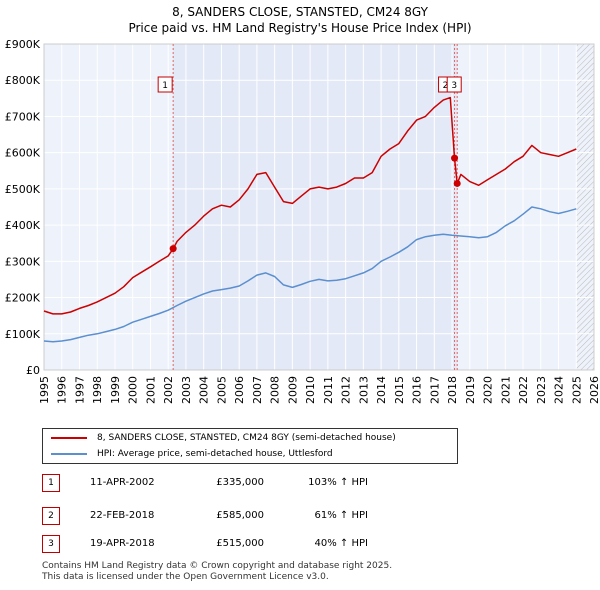  I want to click on x-tick-label: 2021, so click(505, 390).